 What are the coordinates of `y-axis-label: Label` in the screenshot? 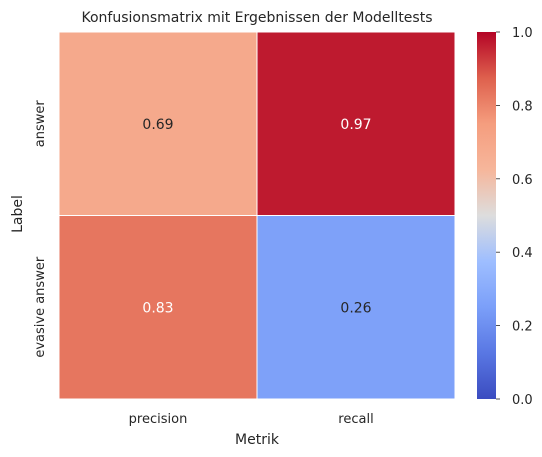 It's located at (18, 214).